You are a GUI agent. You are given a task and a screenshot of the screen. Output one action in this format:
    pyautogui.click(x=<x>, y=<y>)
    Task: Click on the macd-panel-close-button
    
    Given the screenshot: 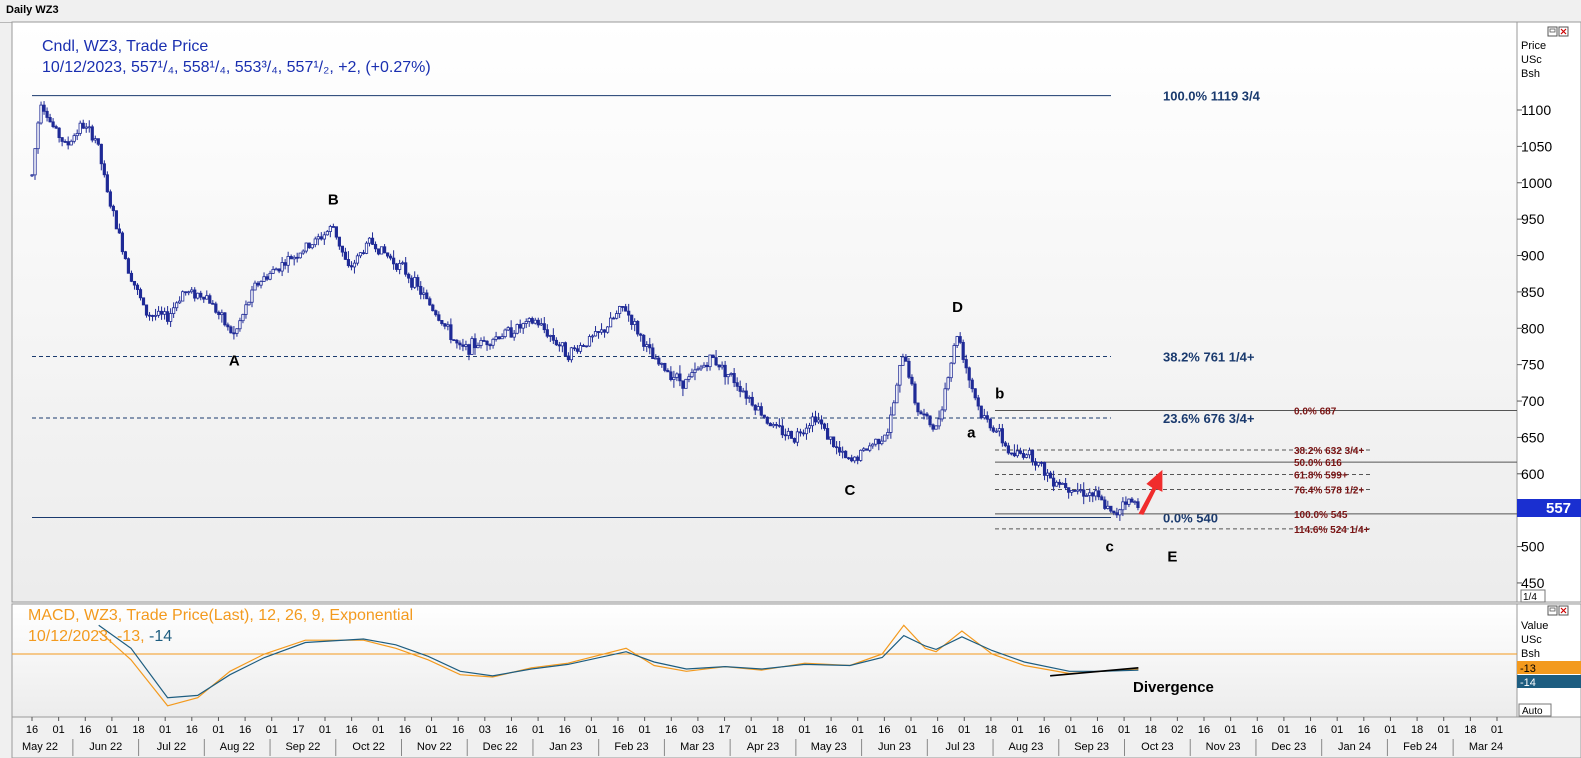 What is the action you would take?
    pyautogui.click(x=1563, y=610)
    